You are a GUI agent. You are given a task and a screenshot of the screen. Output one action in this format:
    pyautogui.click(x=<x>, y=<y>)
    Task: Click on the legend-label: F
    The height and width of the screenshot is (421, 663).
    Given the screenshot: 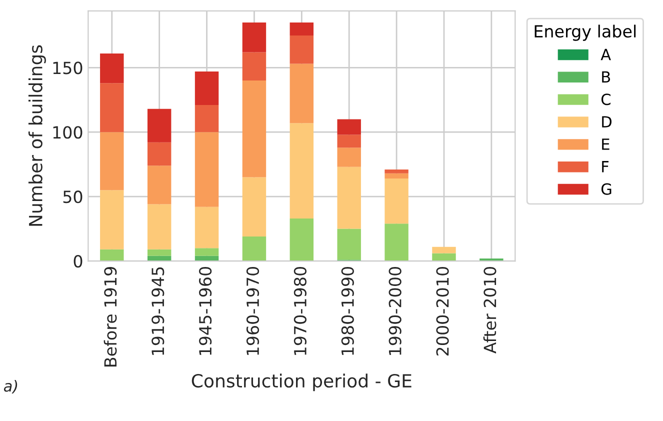 What is the action you would take?
    pyautogui.click(x=605, y=166)
    